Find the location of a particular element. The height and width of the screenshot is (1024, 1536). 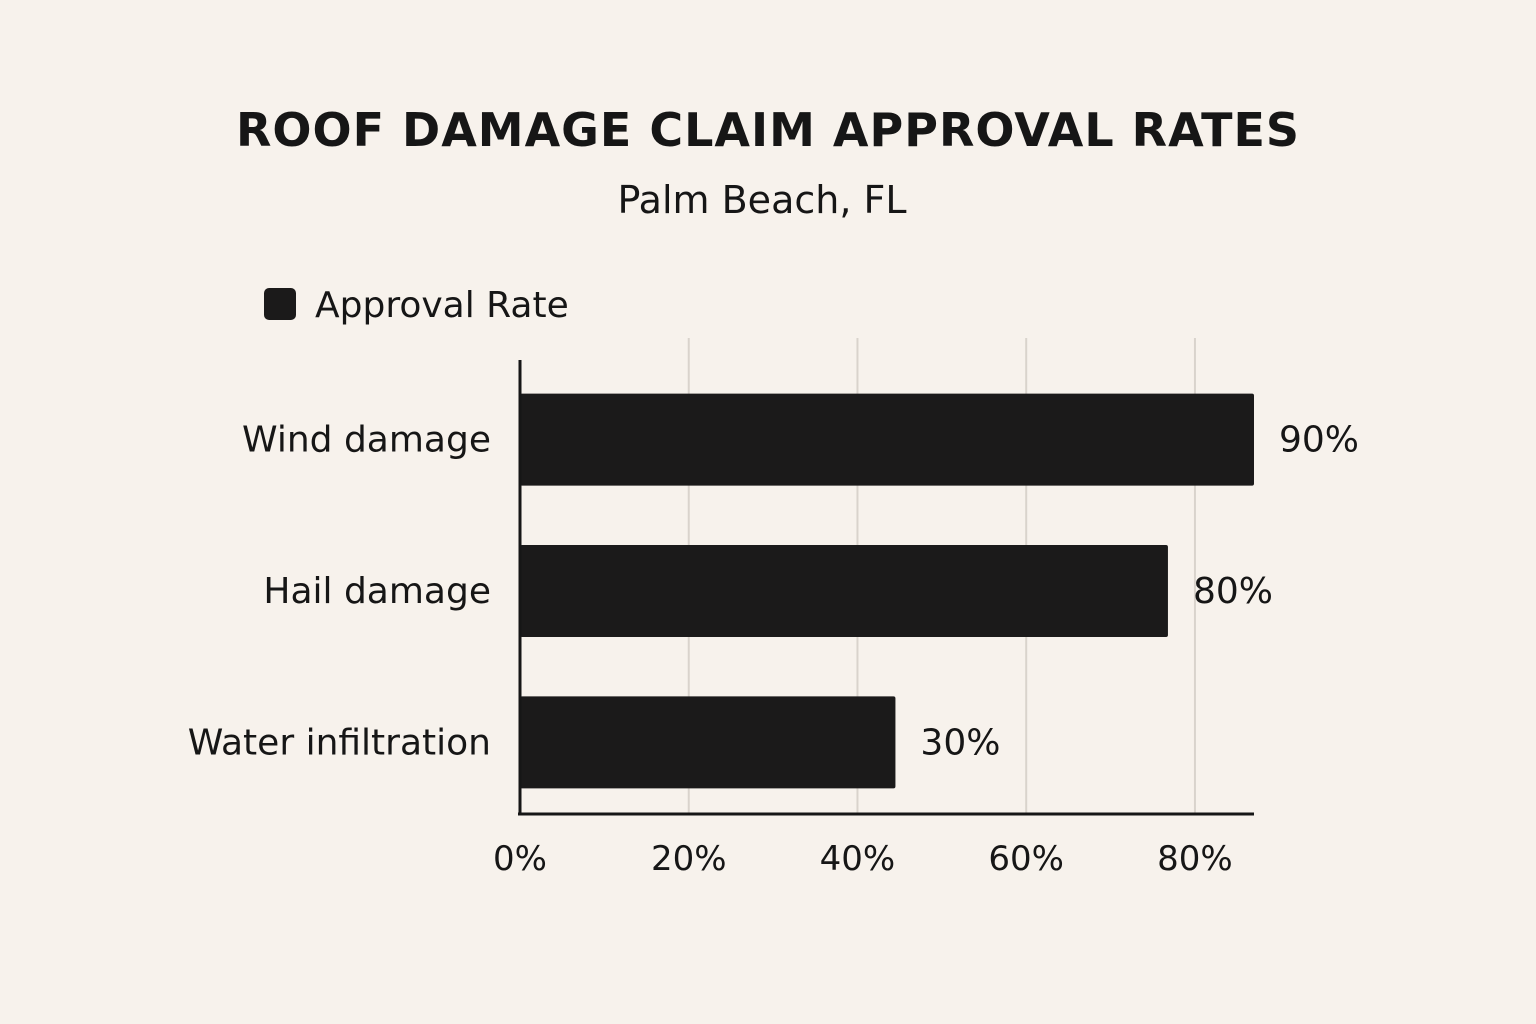

category-label: Wind damage is located at coordinates (366, 440).